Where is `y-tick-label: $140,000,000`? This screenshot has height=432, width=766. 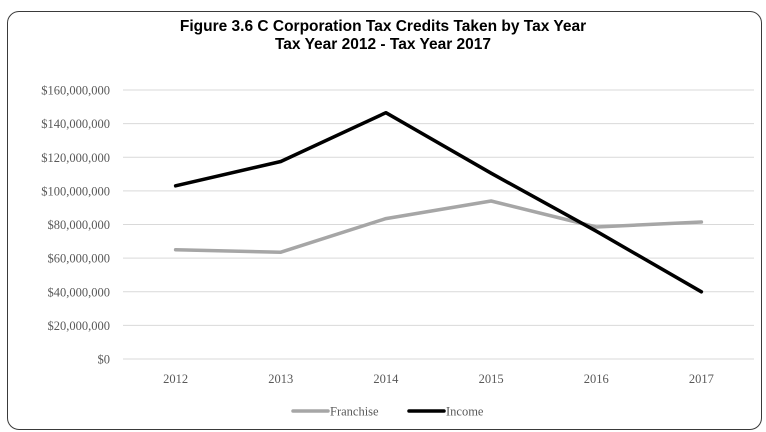
y-tick-label: $140,000,000 is located at coordinates (75, 124).